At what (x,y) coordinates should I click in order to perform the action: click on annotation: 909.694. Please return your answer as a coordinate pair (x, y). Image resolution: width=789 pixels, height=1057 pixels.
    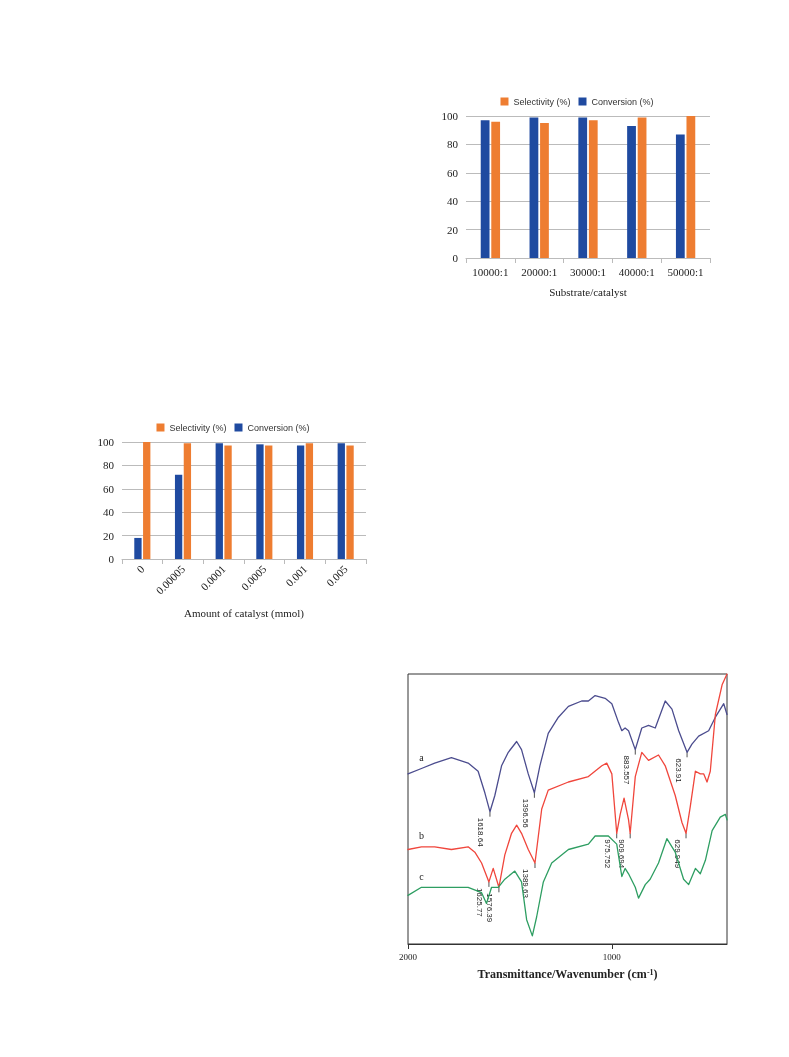
    Looking at the image, I should click on (621, 854).